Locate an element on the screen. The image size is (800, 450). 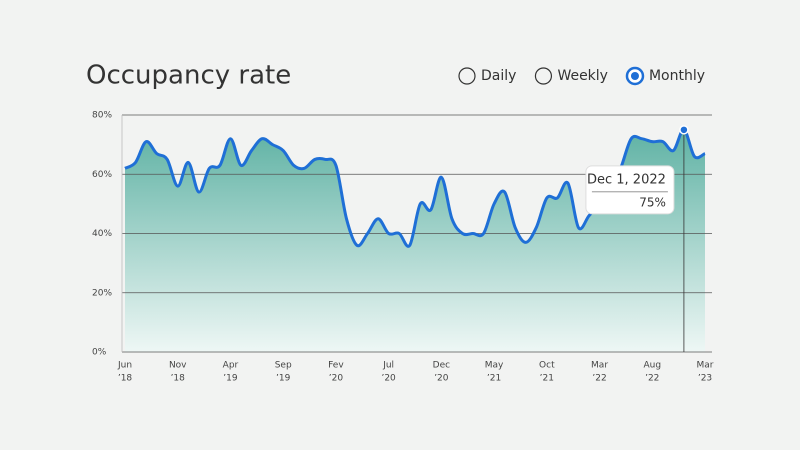
y-tick-label: 40% is located at coordinates (102, 234).